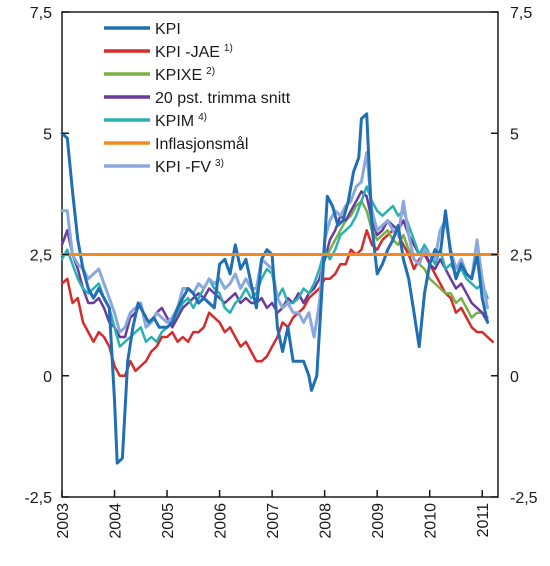  Describe the element at coordinates (219, 163) in the screenshot. I see `legend-footnote-kpi-fv: 3)` at that location.